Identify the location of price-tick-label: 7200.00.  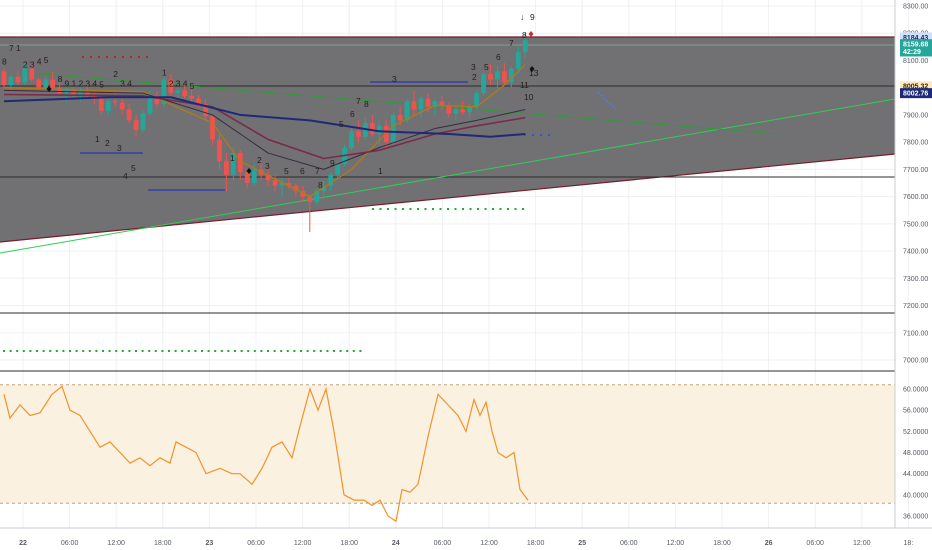
(915, 306).